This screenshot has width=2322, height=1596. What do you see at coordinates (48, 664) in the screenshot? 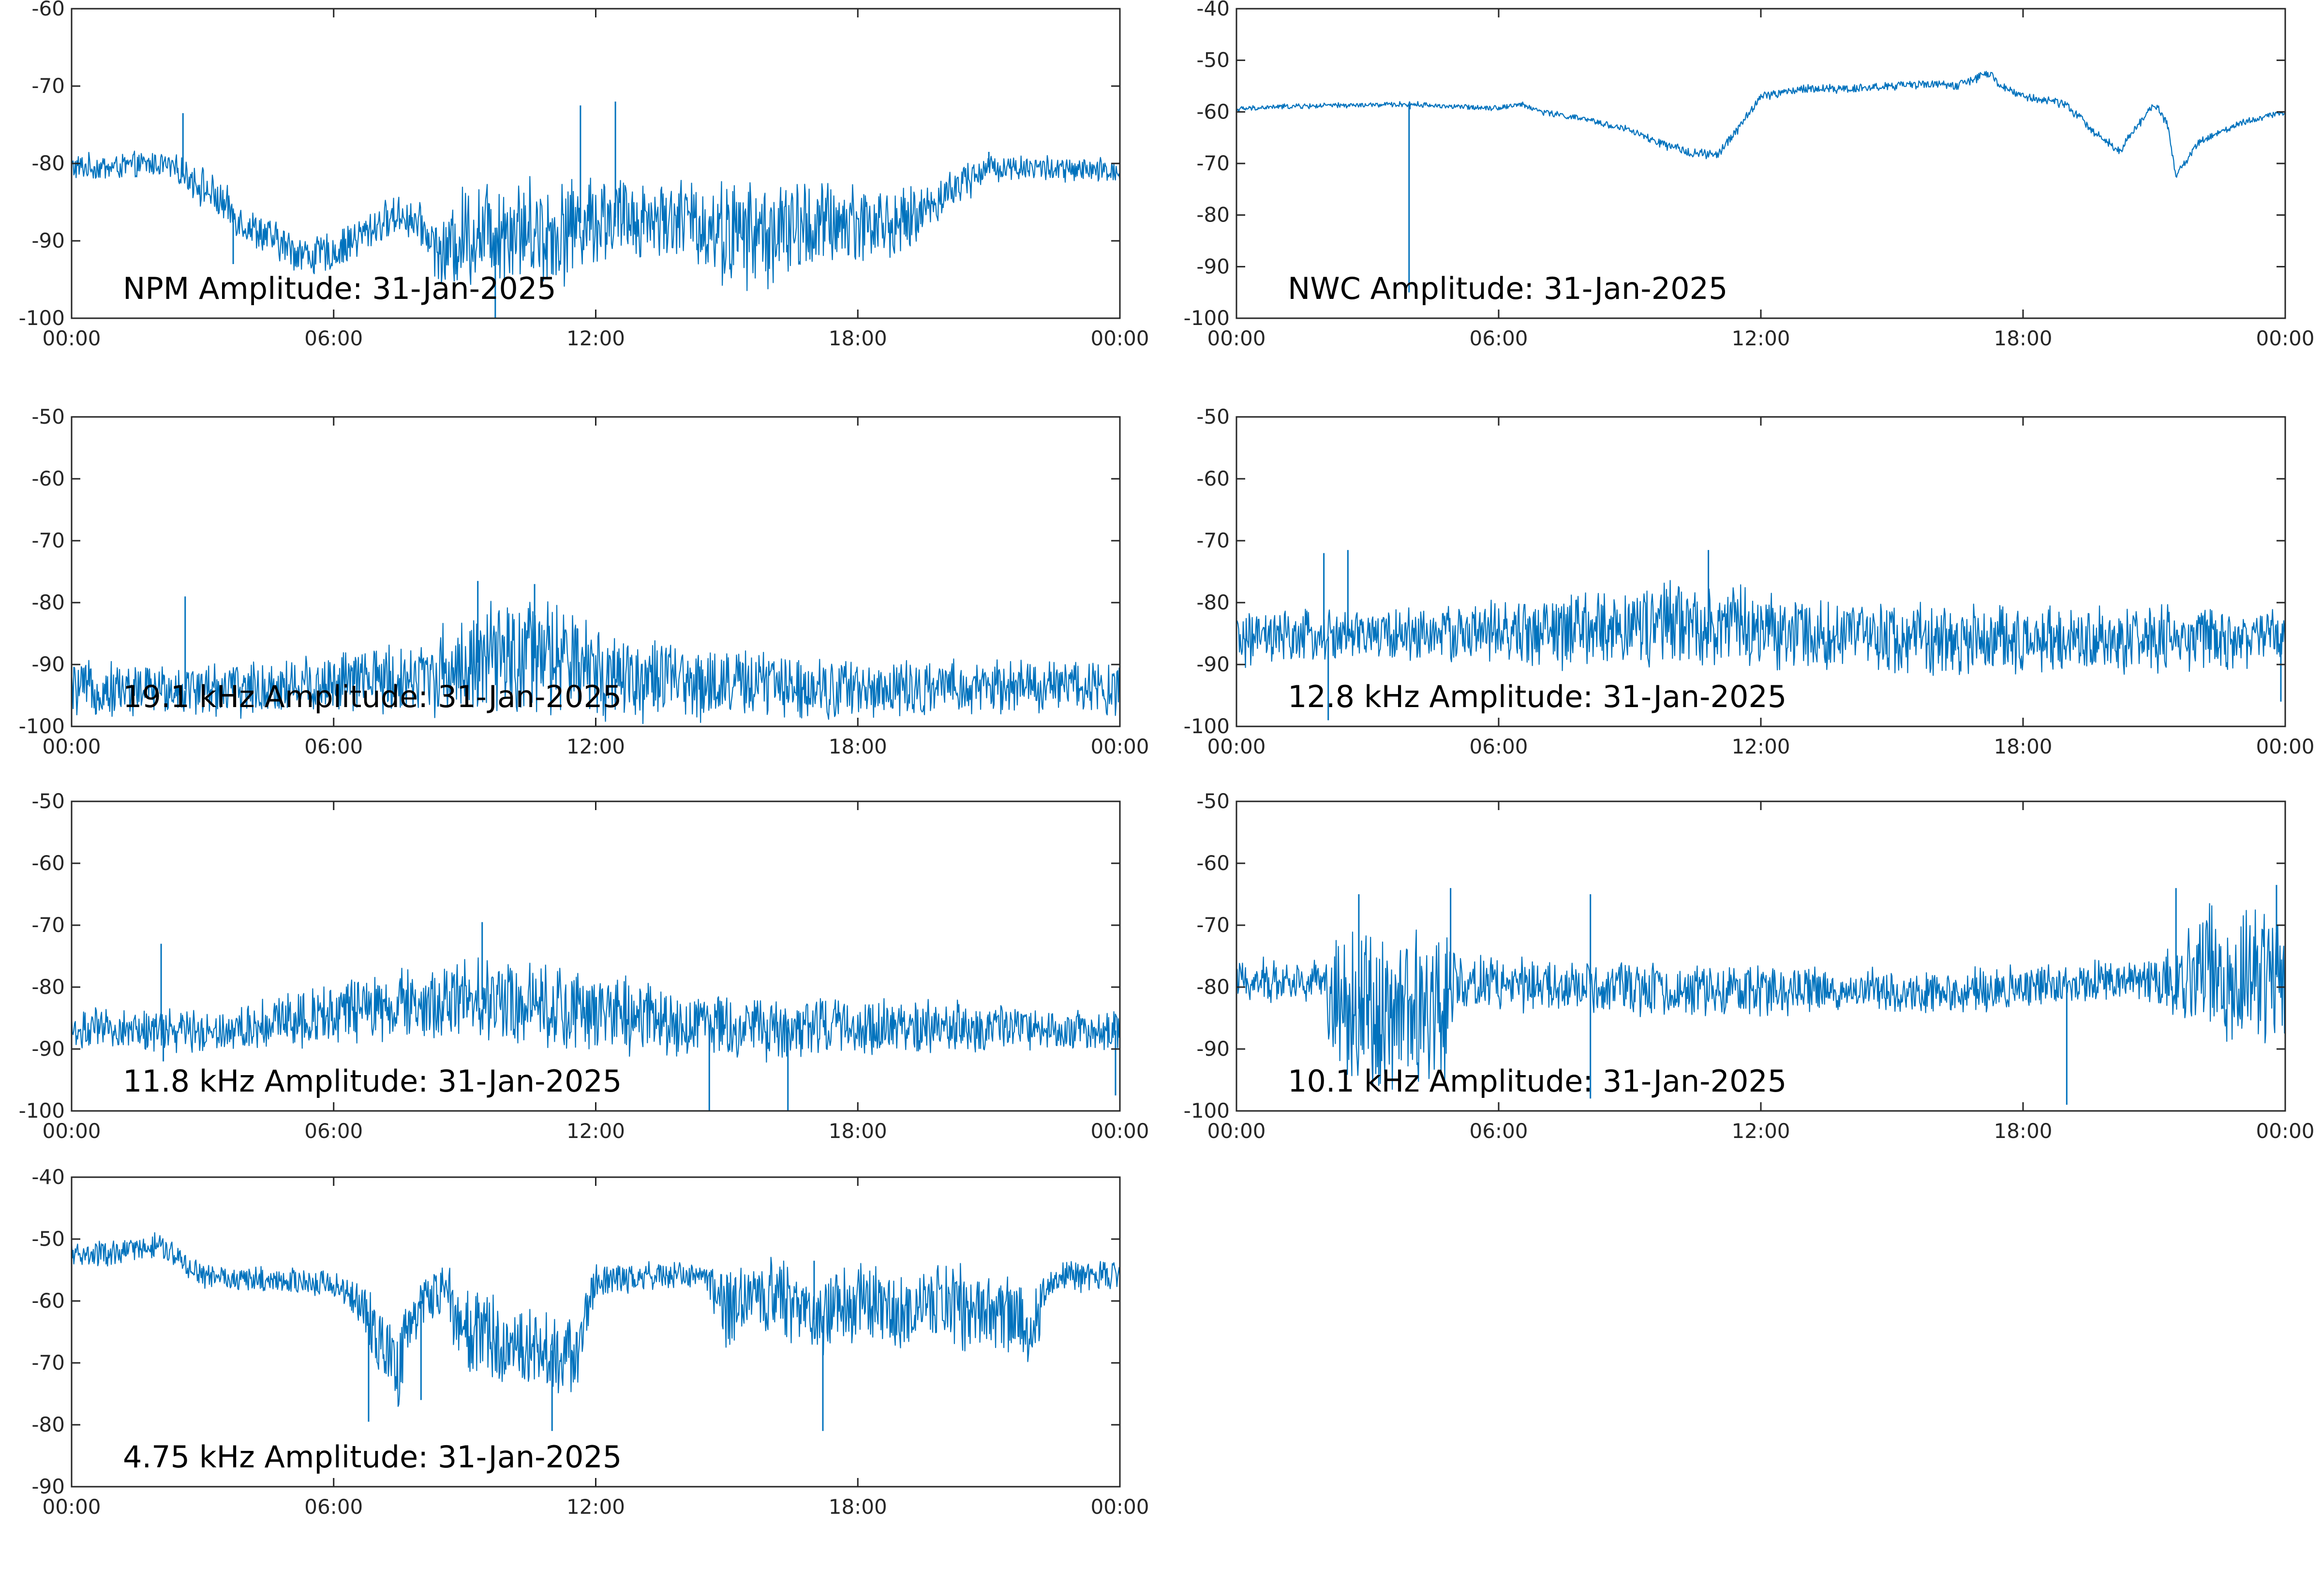
I see `19-1-khz-ytick-label: -90` at bounding box center [48, 664].